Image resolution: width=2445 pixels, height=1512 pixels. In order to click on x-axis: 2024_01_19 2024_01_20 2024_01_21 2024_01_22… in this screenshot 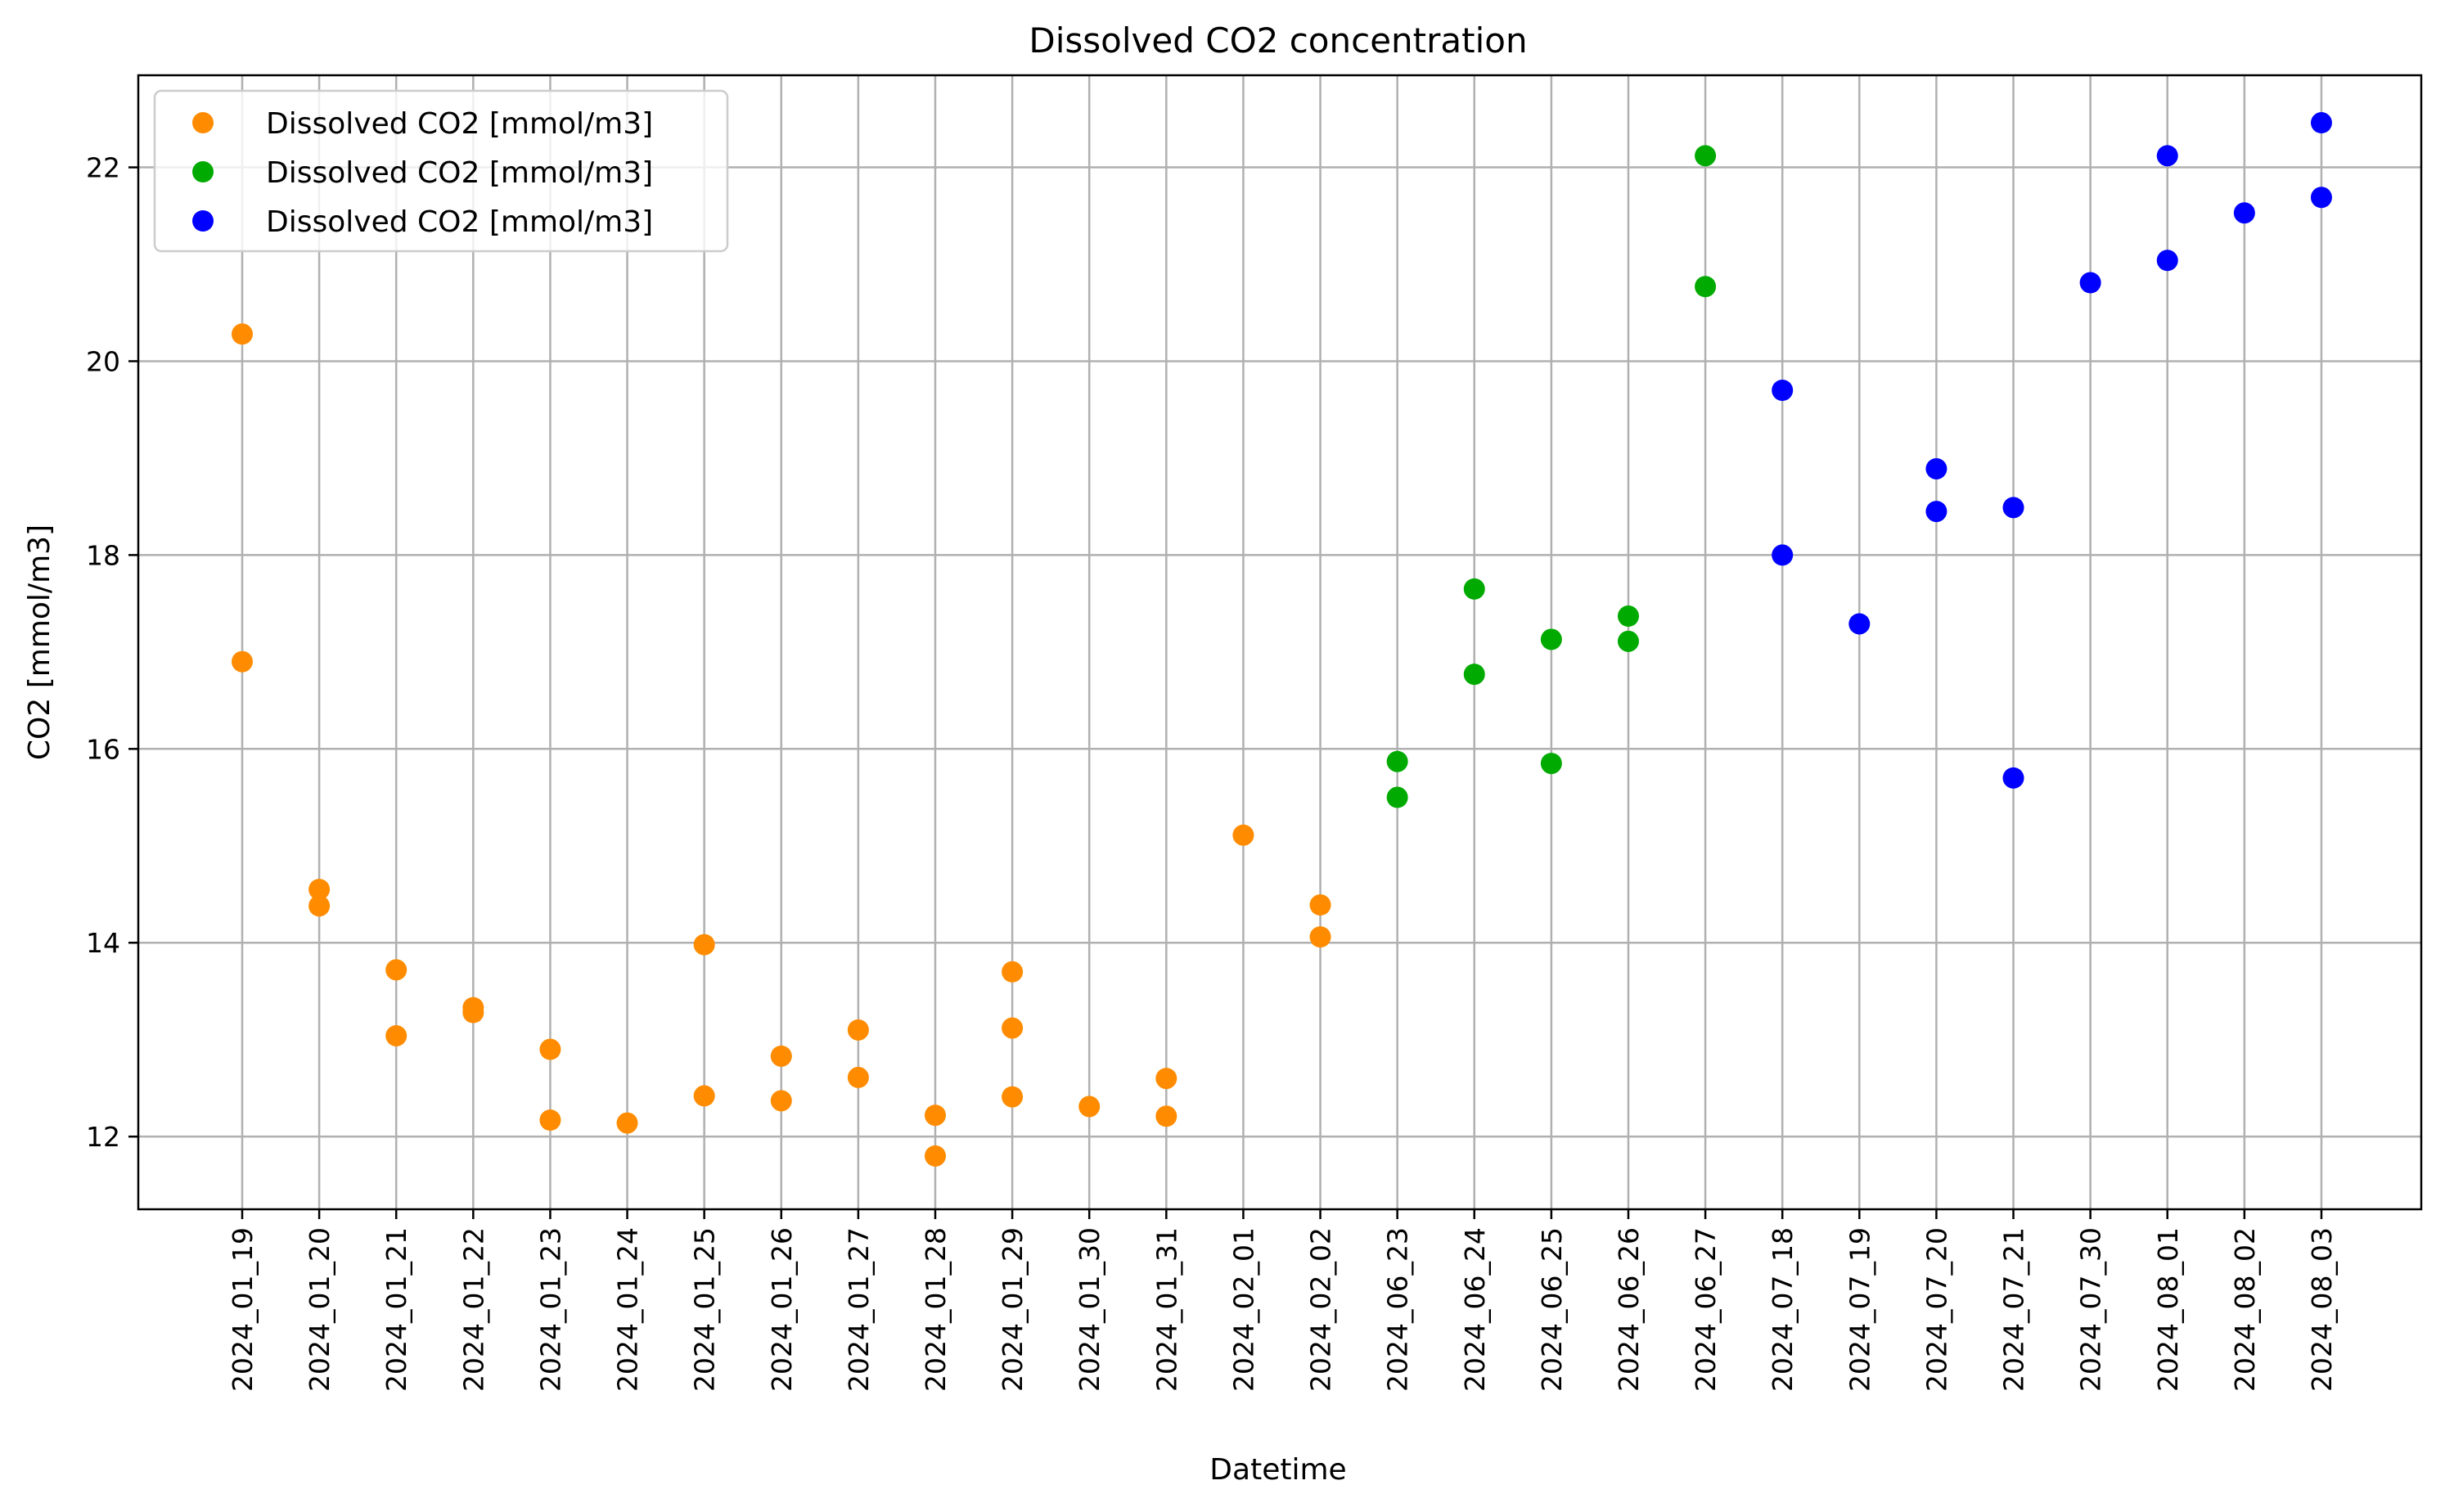, I will do `click(1282, 1301)`.